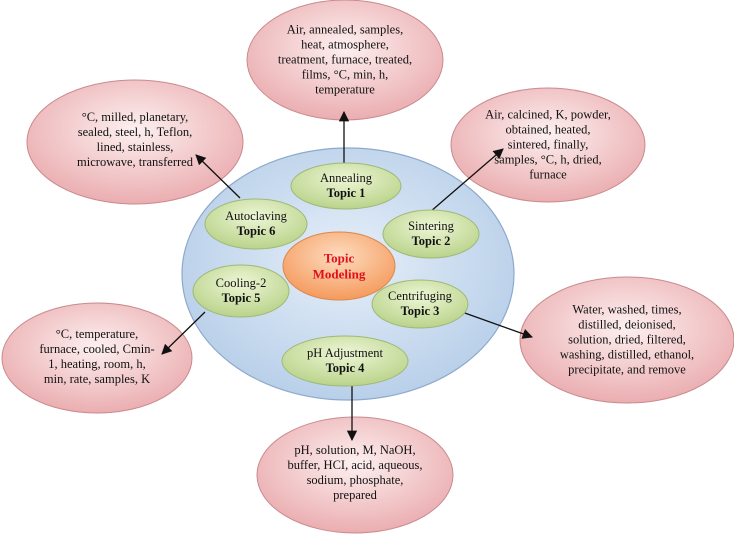 This screenshot has height=540, width=734. I want to click on topic-name: pH Adjustment, so click(345, 353).